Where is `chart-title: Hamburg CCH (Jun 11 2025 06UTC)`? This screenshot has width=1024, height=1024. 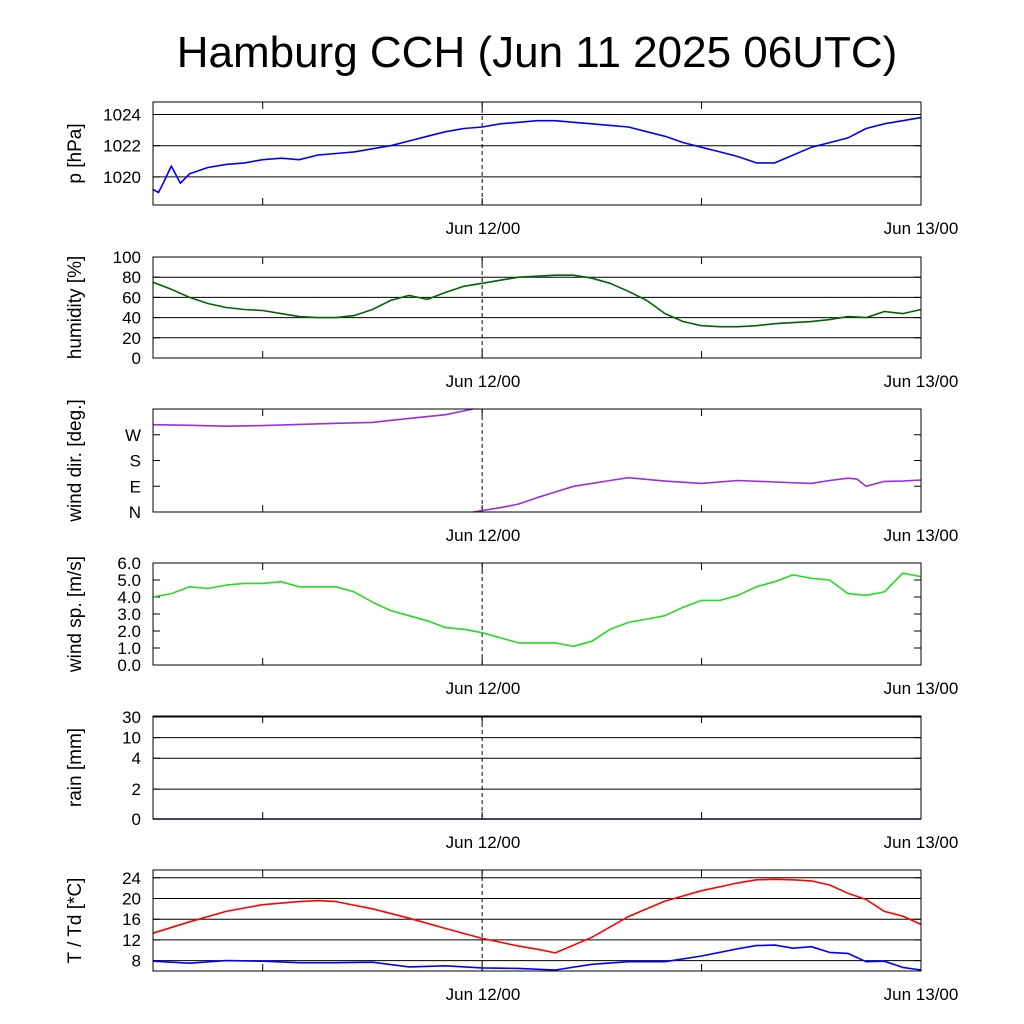
chart-title: Hamburg CCH (Jun 11 2025 06UTC) is located at coordinates (537, 52).